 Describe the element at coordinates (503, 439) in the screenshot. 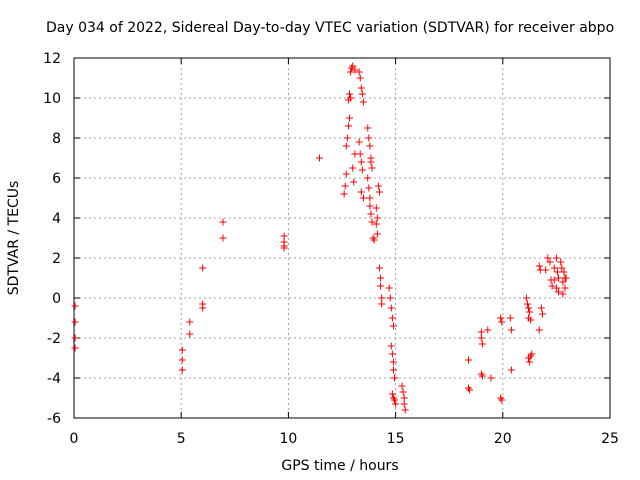

I see `x-tick-label: 20` at that location.